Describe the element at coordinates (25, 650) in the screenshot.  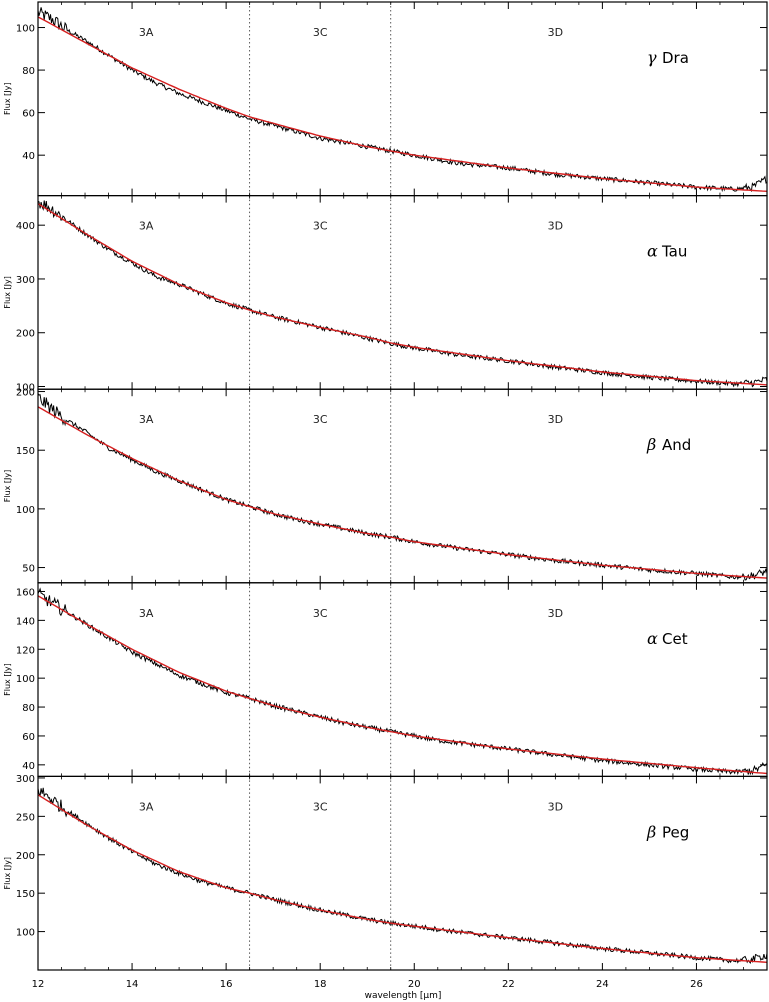
I see `y-tick-label: 120` at that location.